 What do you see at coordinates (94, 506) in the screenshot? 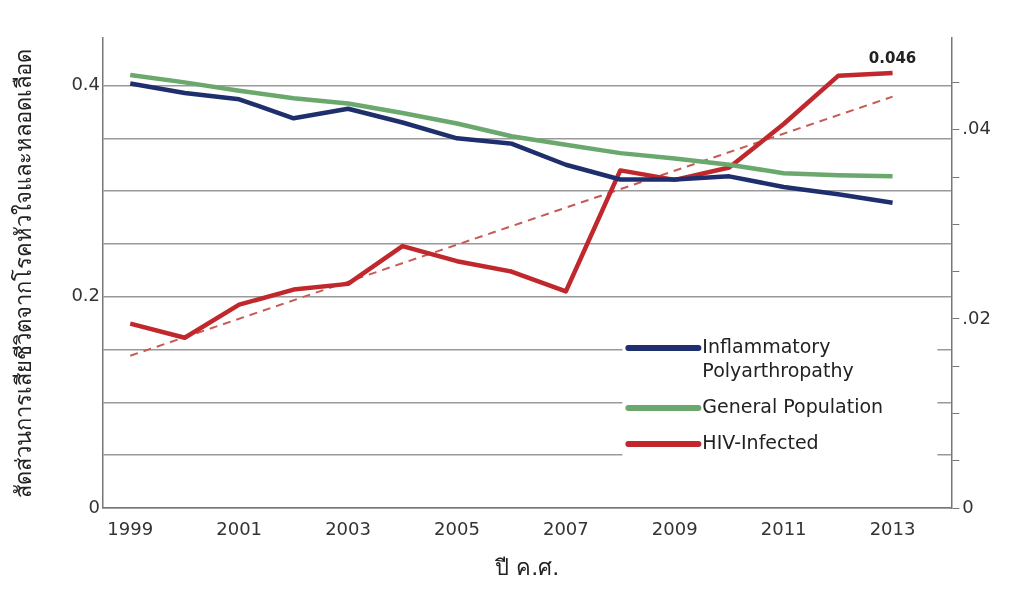
I see `y-tick-label: 0` at bounding box center [94, 506].